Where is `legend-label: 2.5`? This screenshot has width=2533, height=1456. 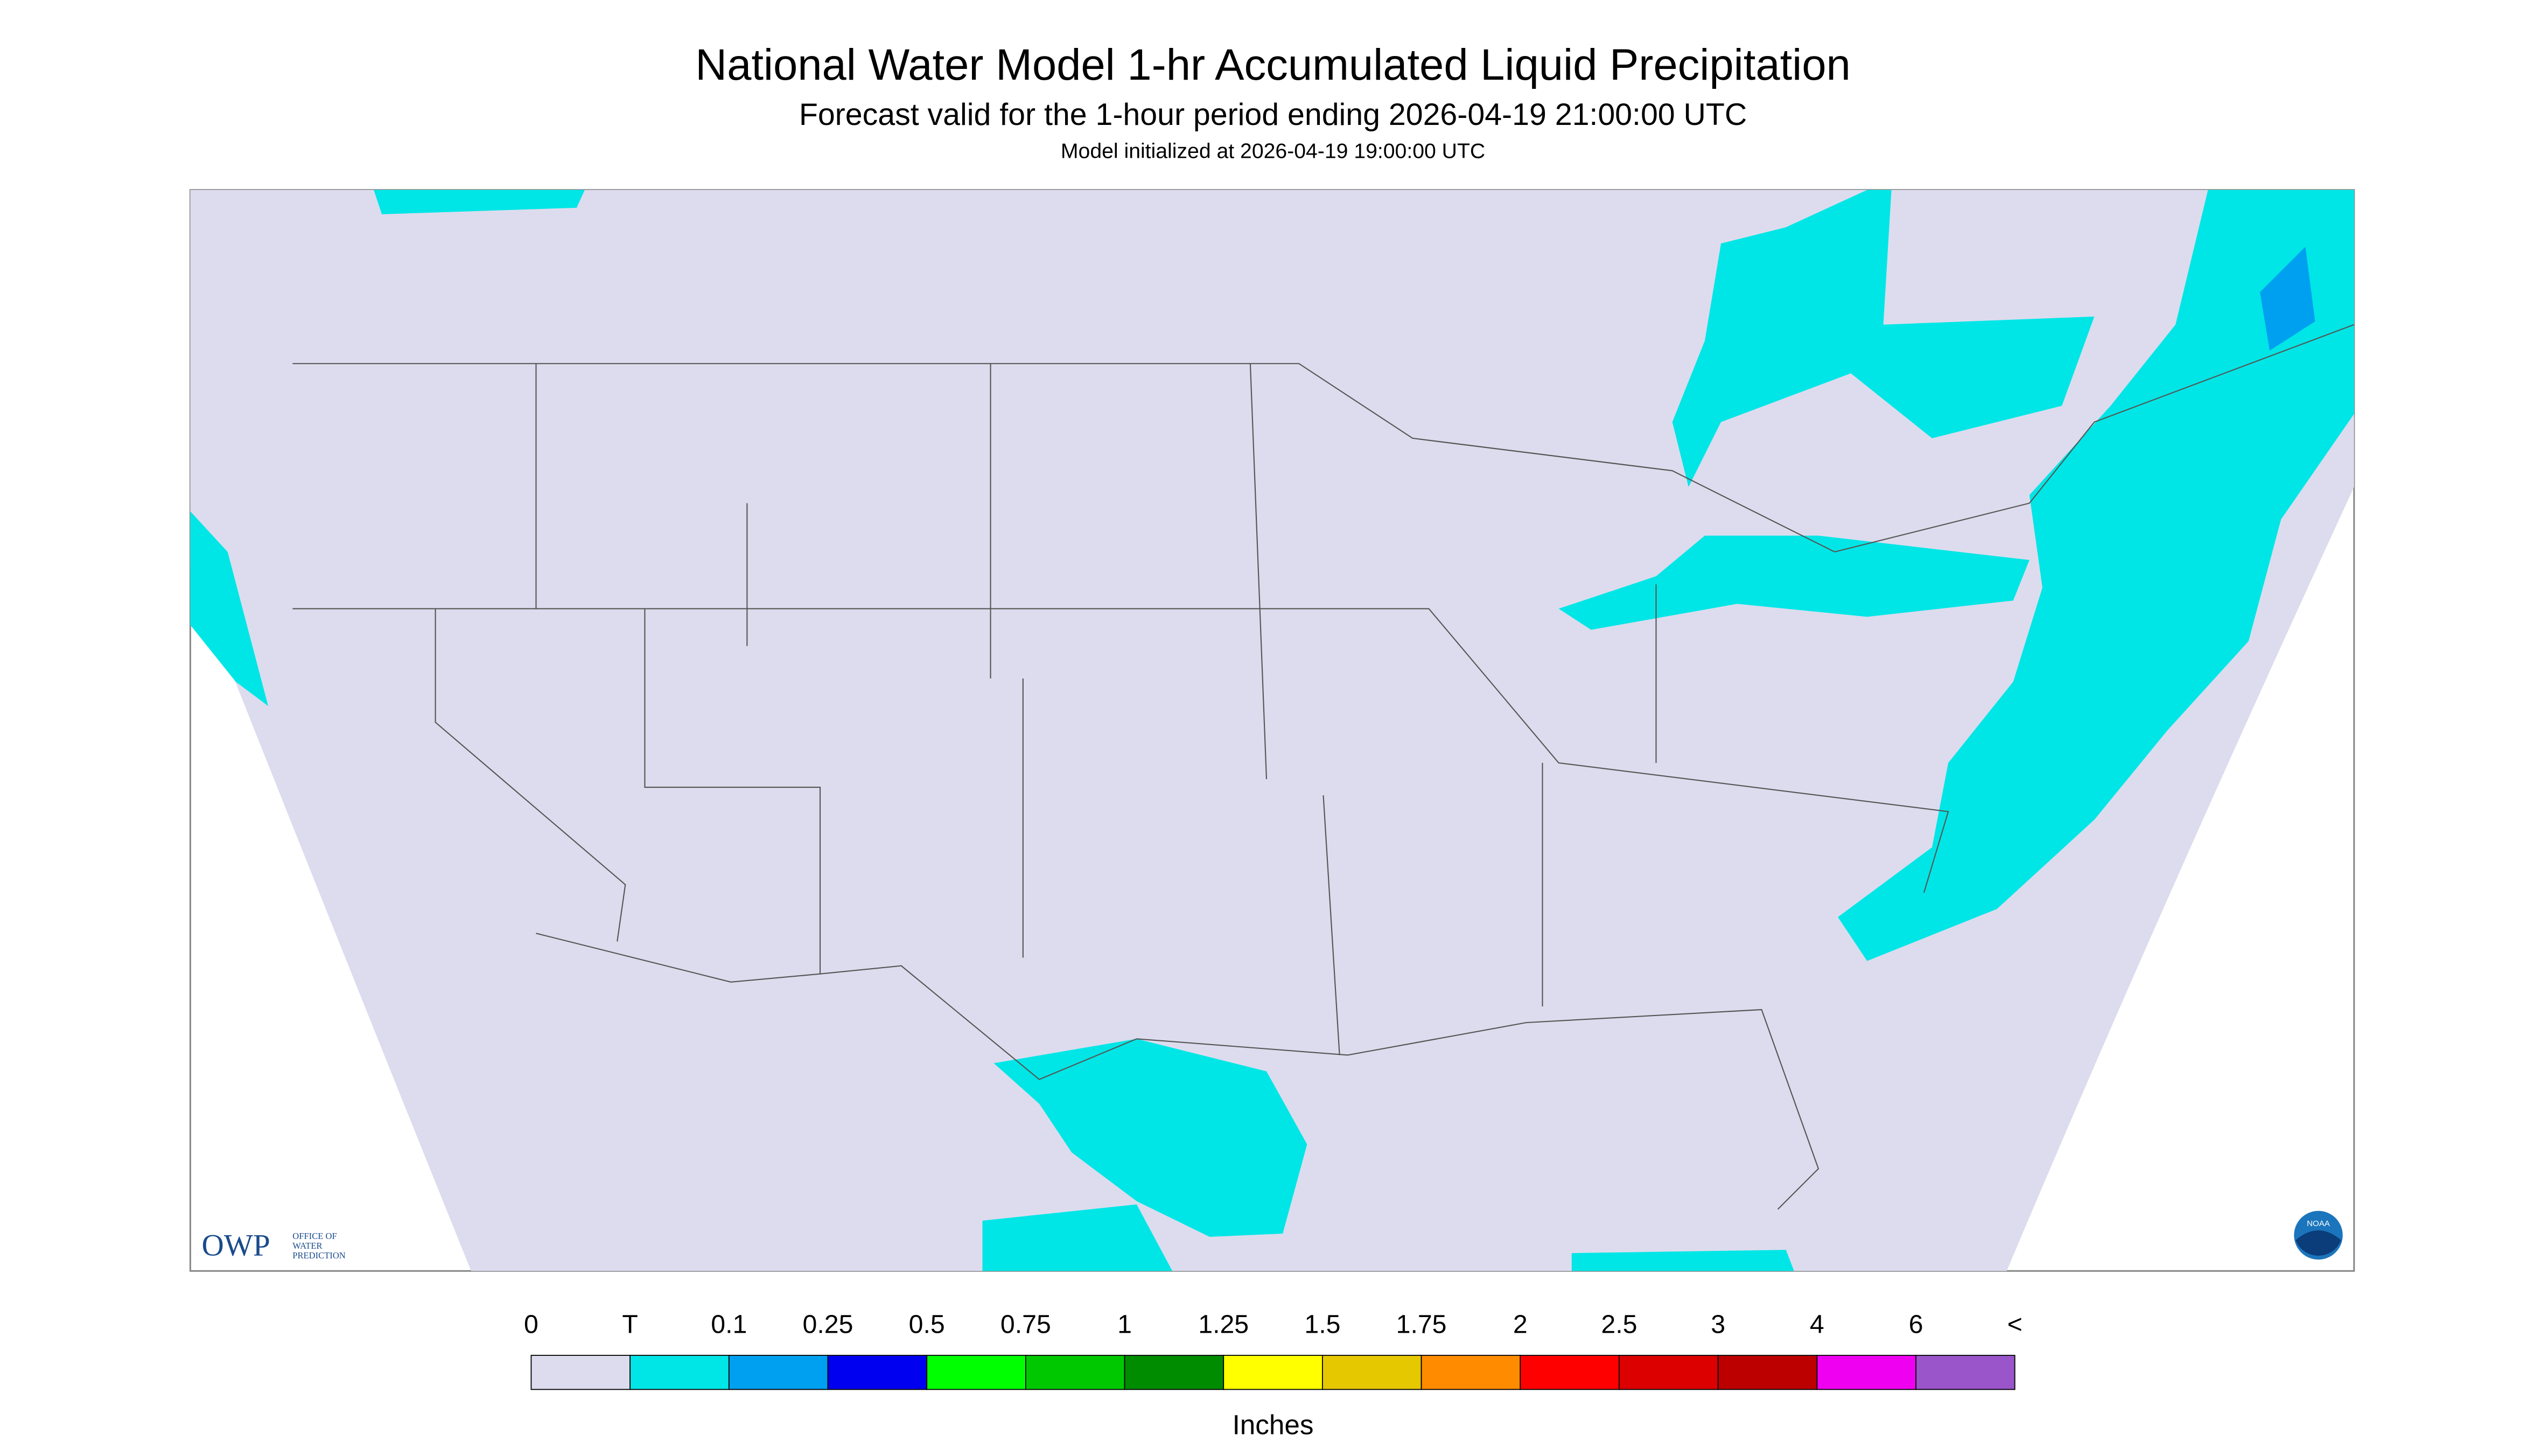
legend-label: 2.5 is located at coordinates (1619, 1324).